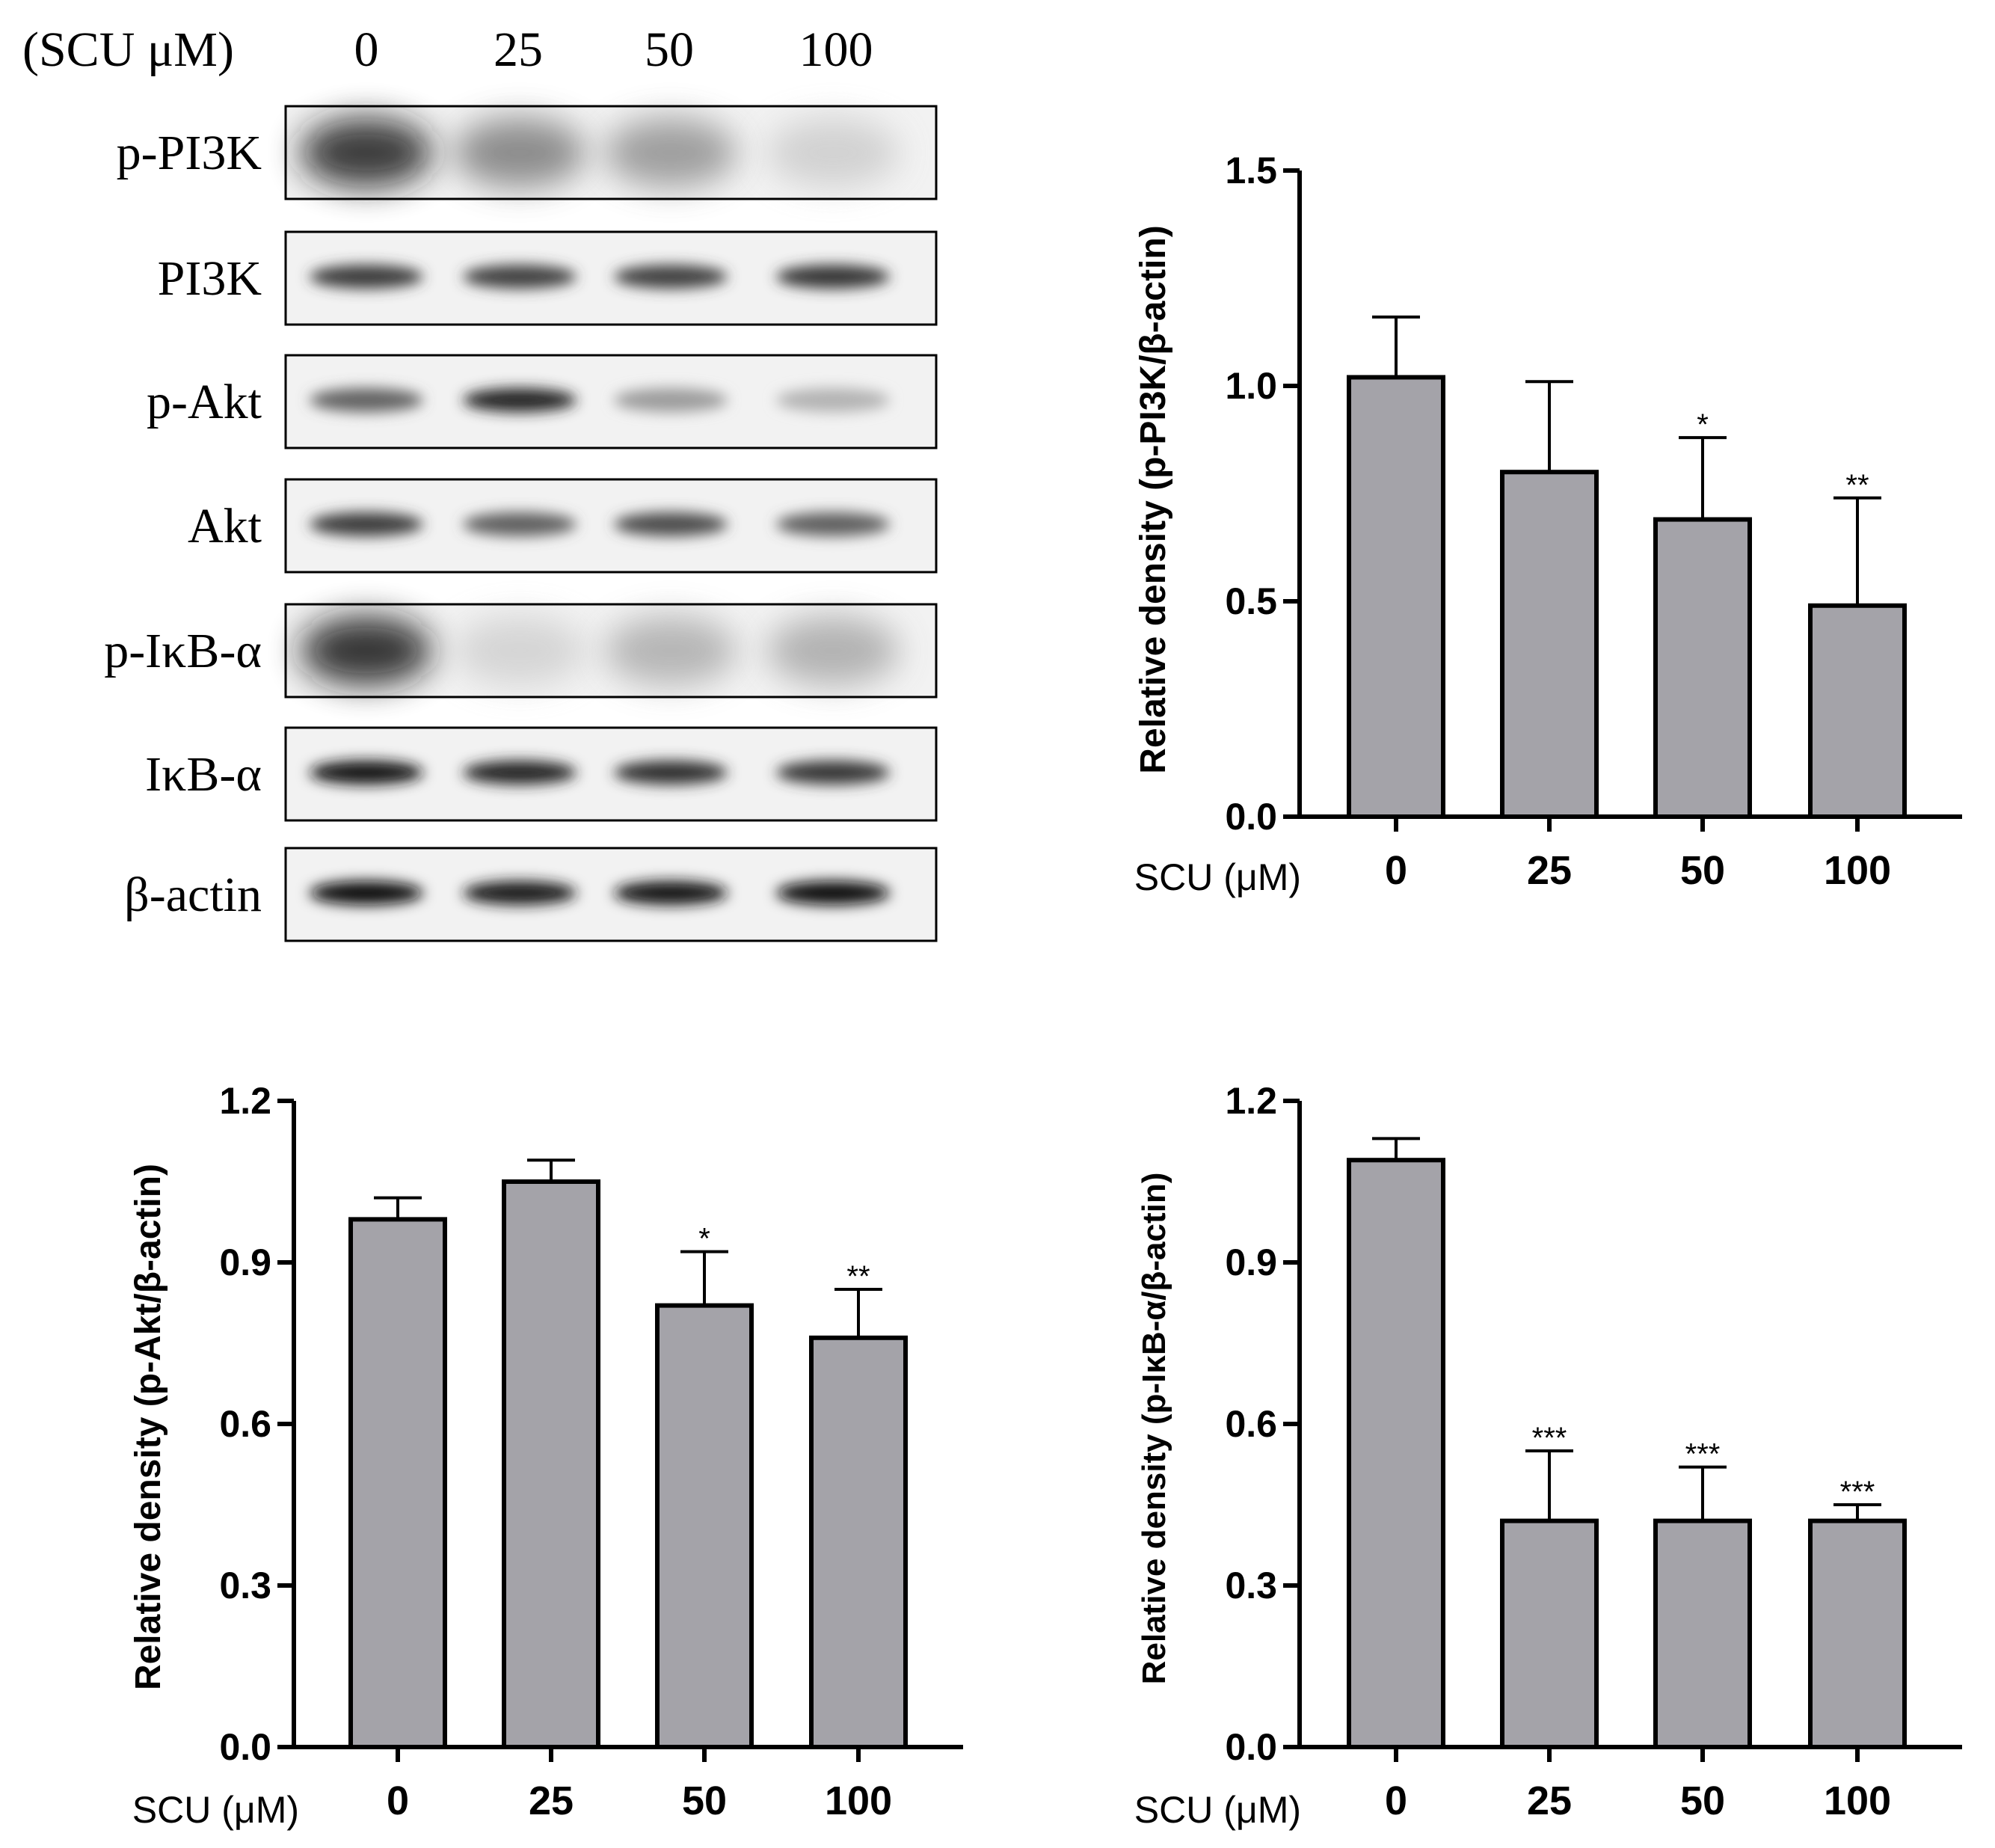 The height and width of the screenshot is (1848, 1995). Describe the element at coordinates (1153, 499) in the screenshot. I see `chart-p-pi3k-ylabel: Relative density (p-PI3K/β-actin)` at that location.